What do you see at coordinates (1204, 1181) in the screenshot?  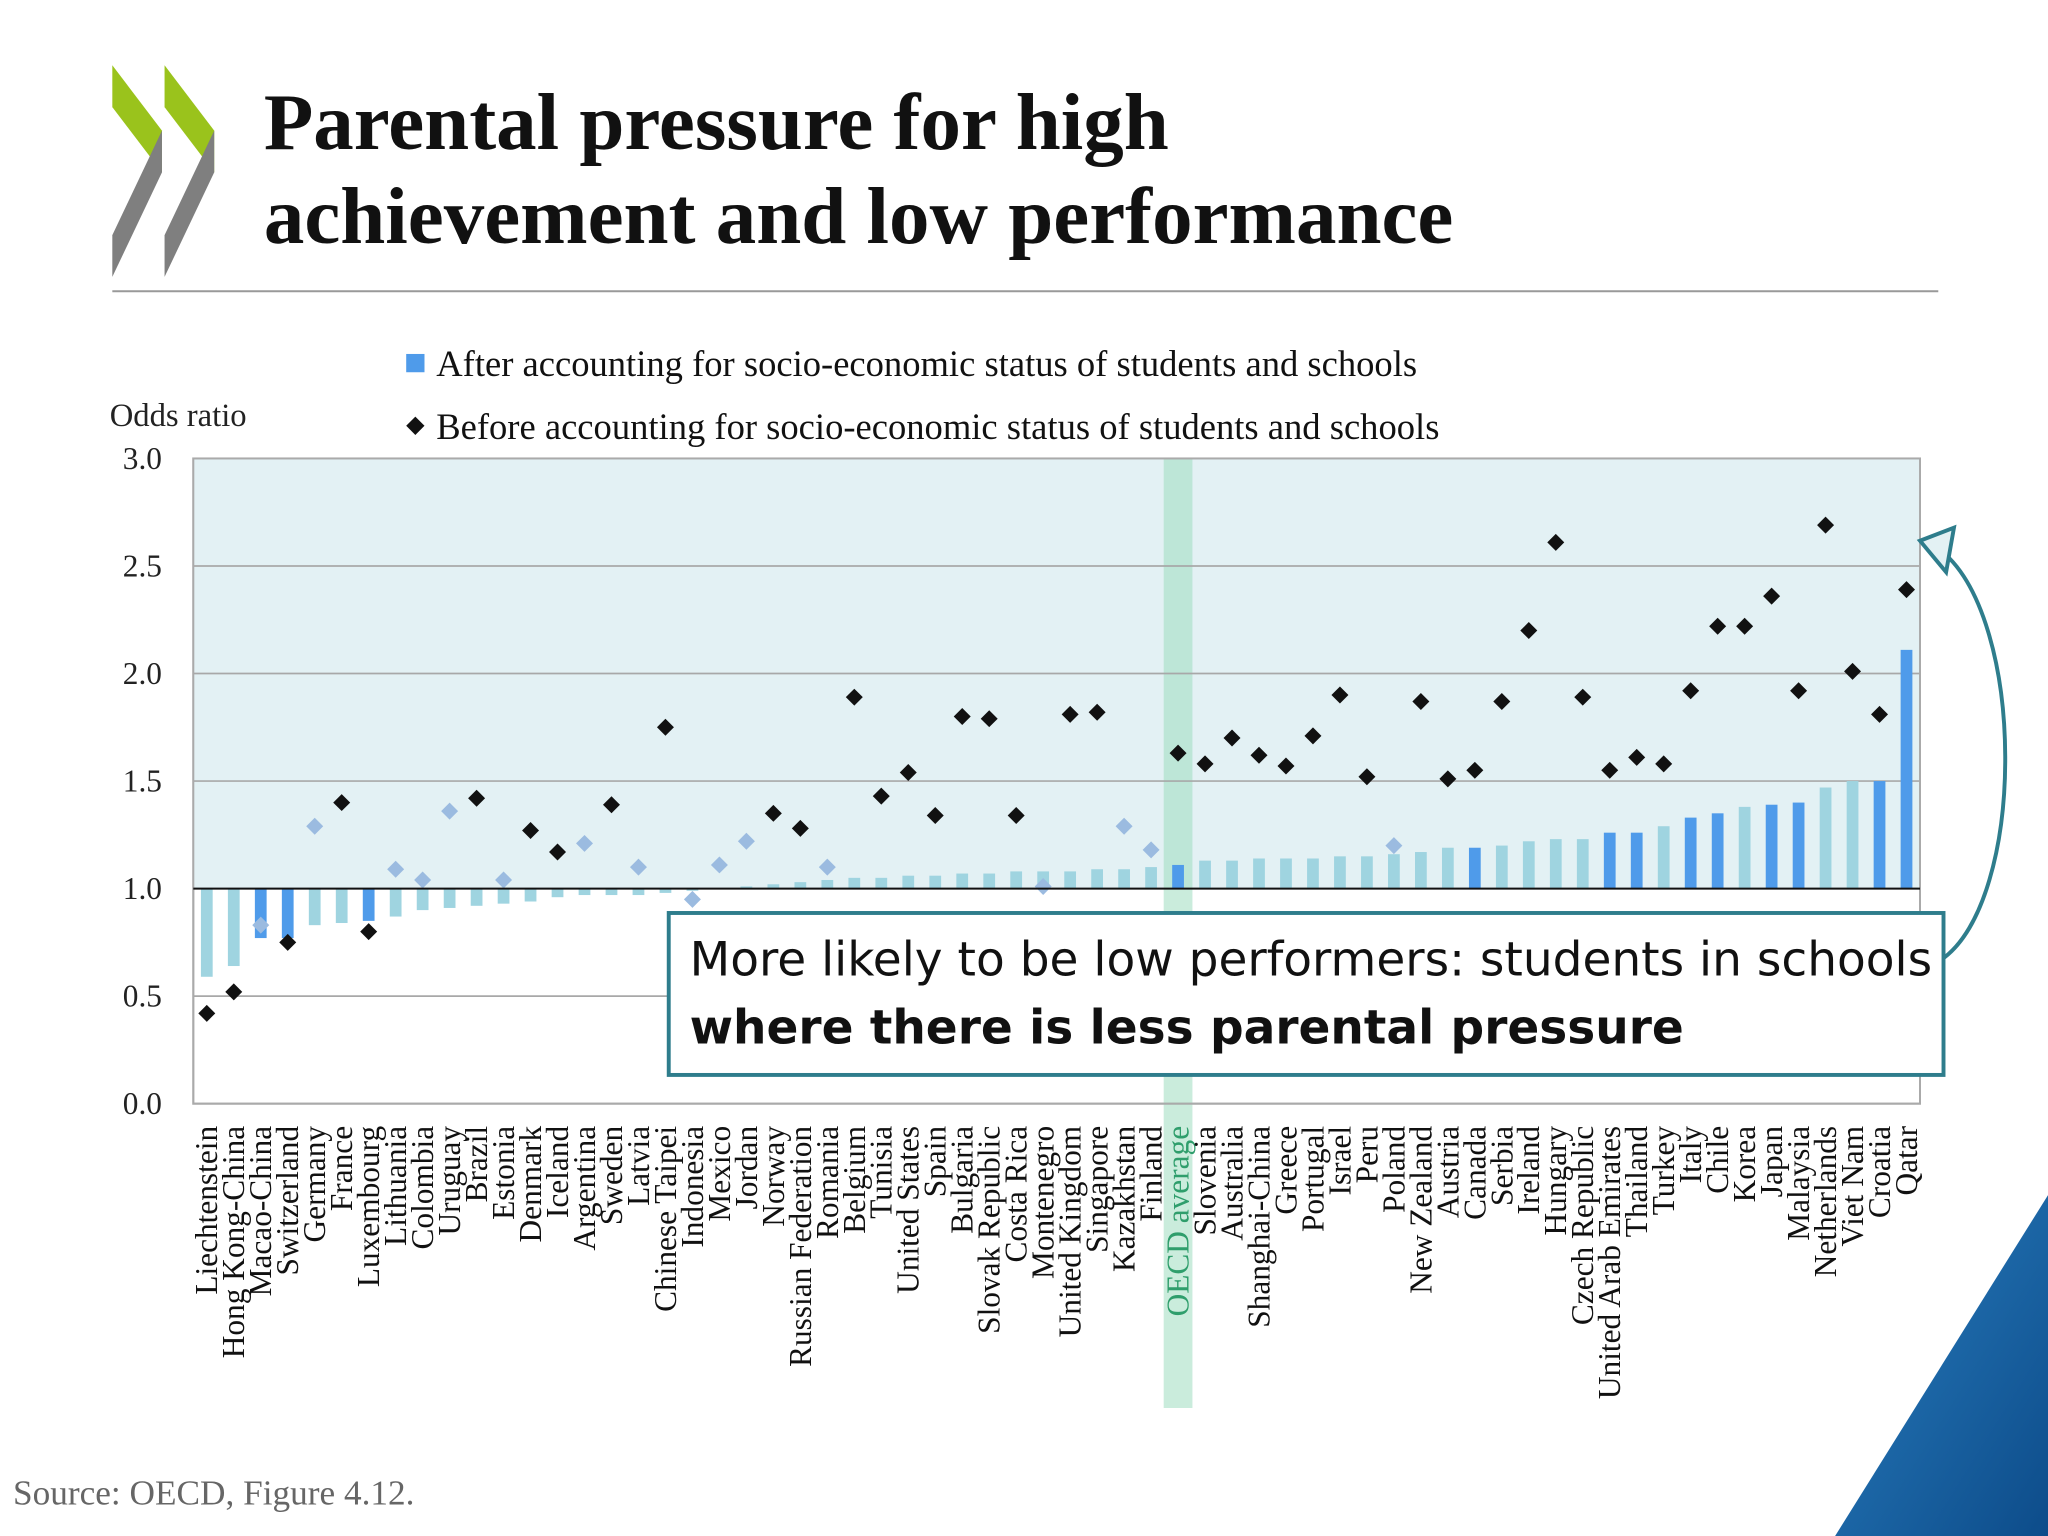 I see `x-tick-label: Slovenia` at bounding box center [1204, 1181].